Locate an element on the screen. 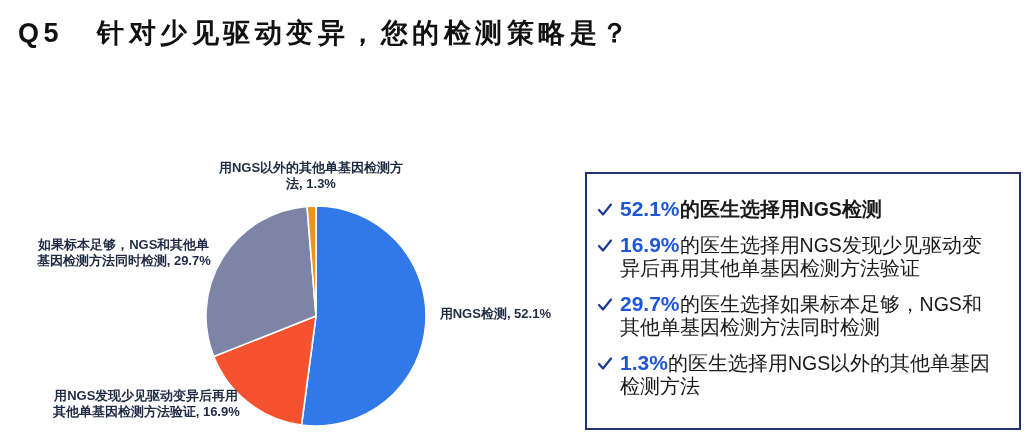 The image size is (1032, 440). slice-label: 用NGS以外的其他单基因检测方法, 1.3% is located at coordinates (311, 176).